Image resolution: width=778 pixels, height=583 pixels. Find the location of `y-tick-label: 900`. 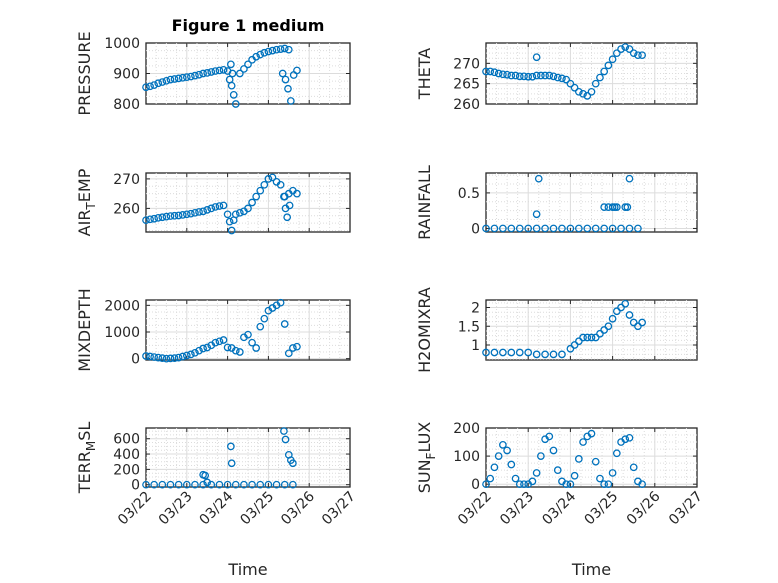

y-tick-label: 900 is located at coordinates (126, 75).